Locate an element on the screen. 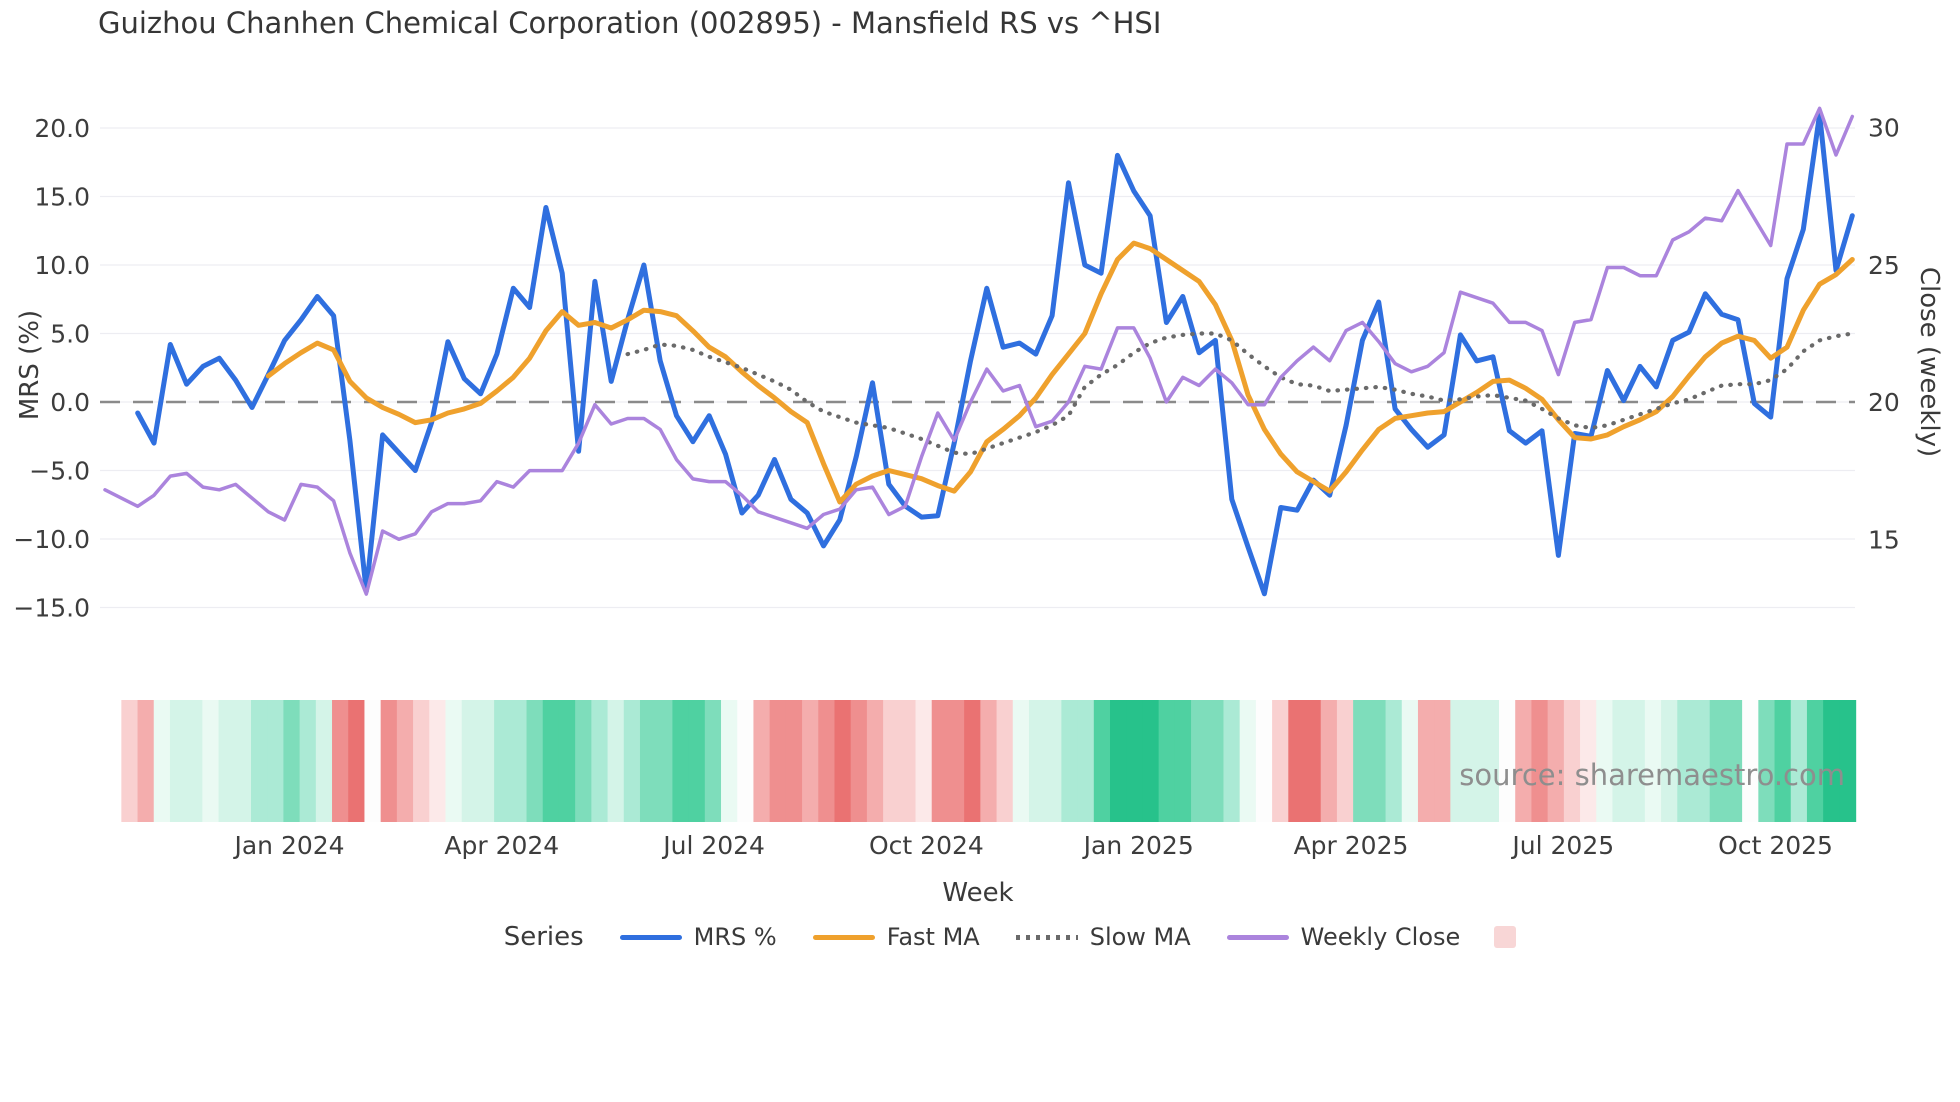 The width and height of the screenshot is (1960, 1102). y-axis-tick-left: −5.0 is located at coordinates (59, 471).